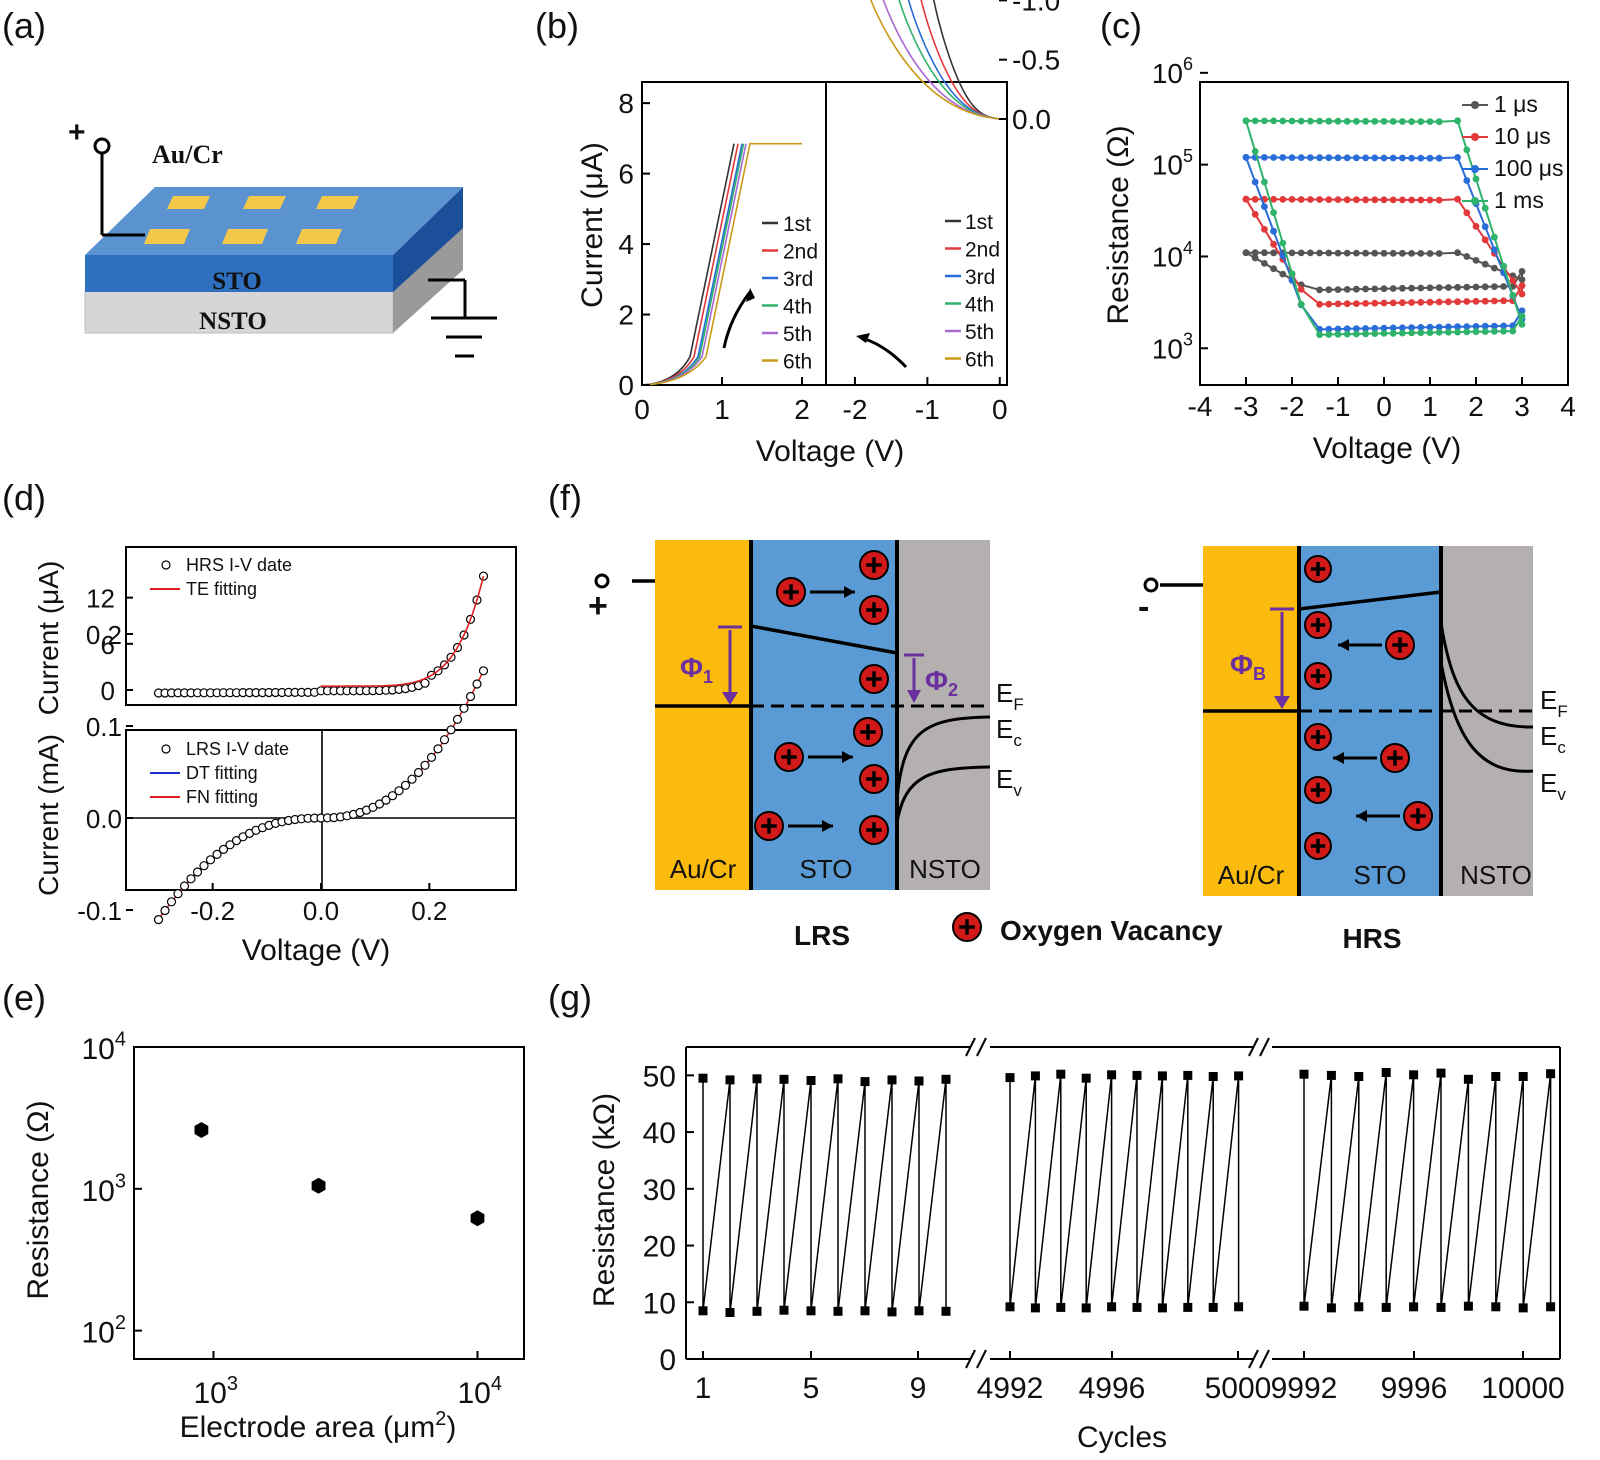 This screenshot has width=1600, height=1460. I want to click on legend-label: 5th, so click(979, 332).